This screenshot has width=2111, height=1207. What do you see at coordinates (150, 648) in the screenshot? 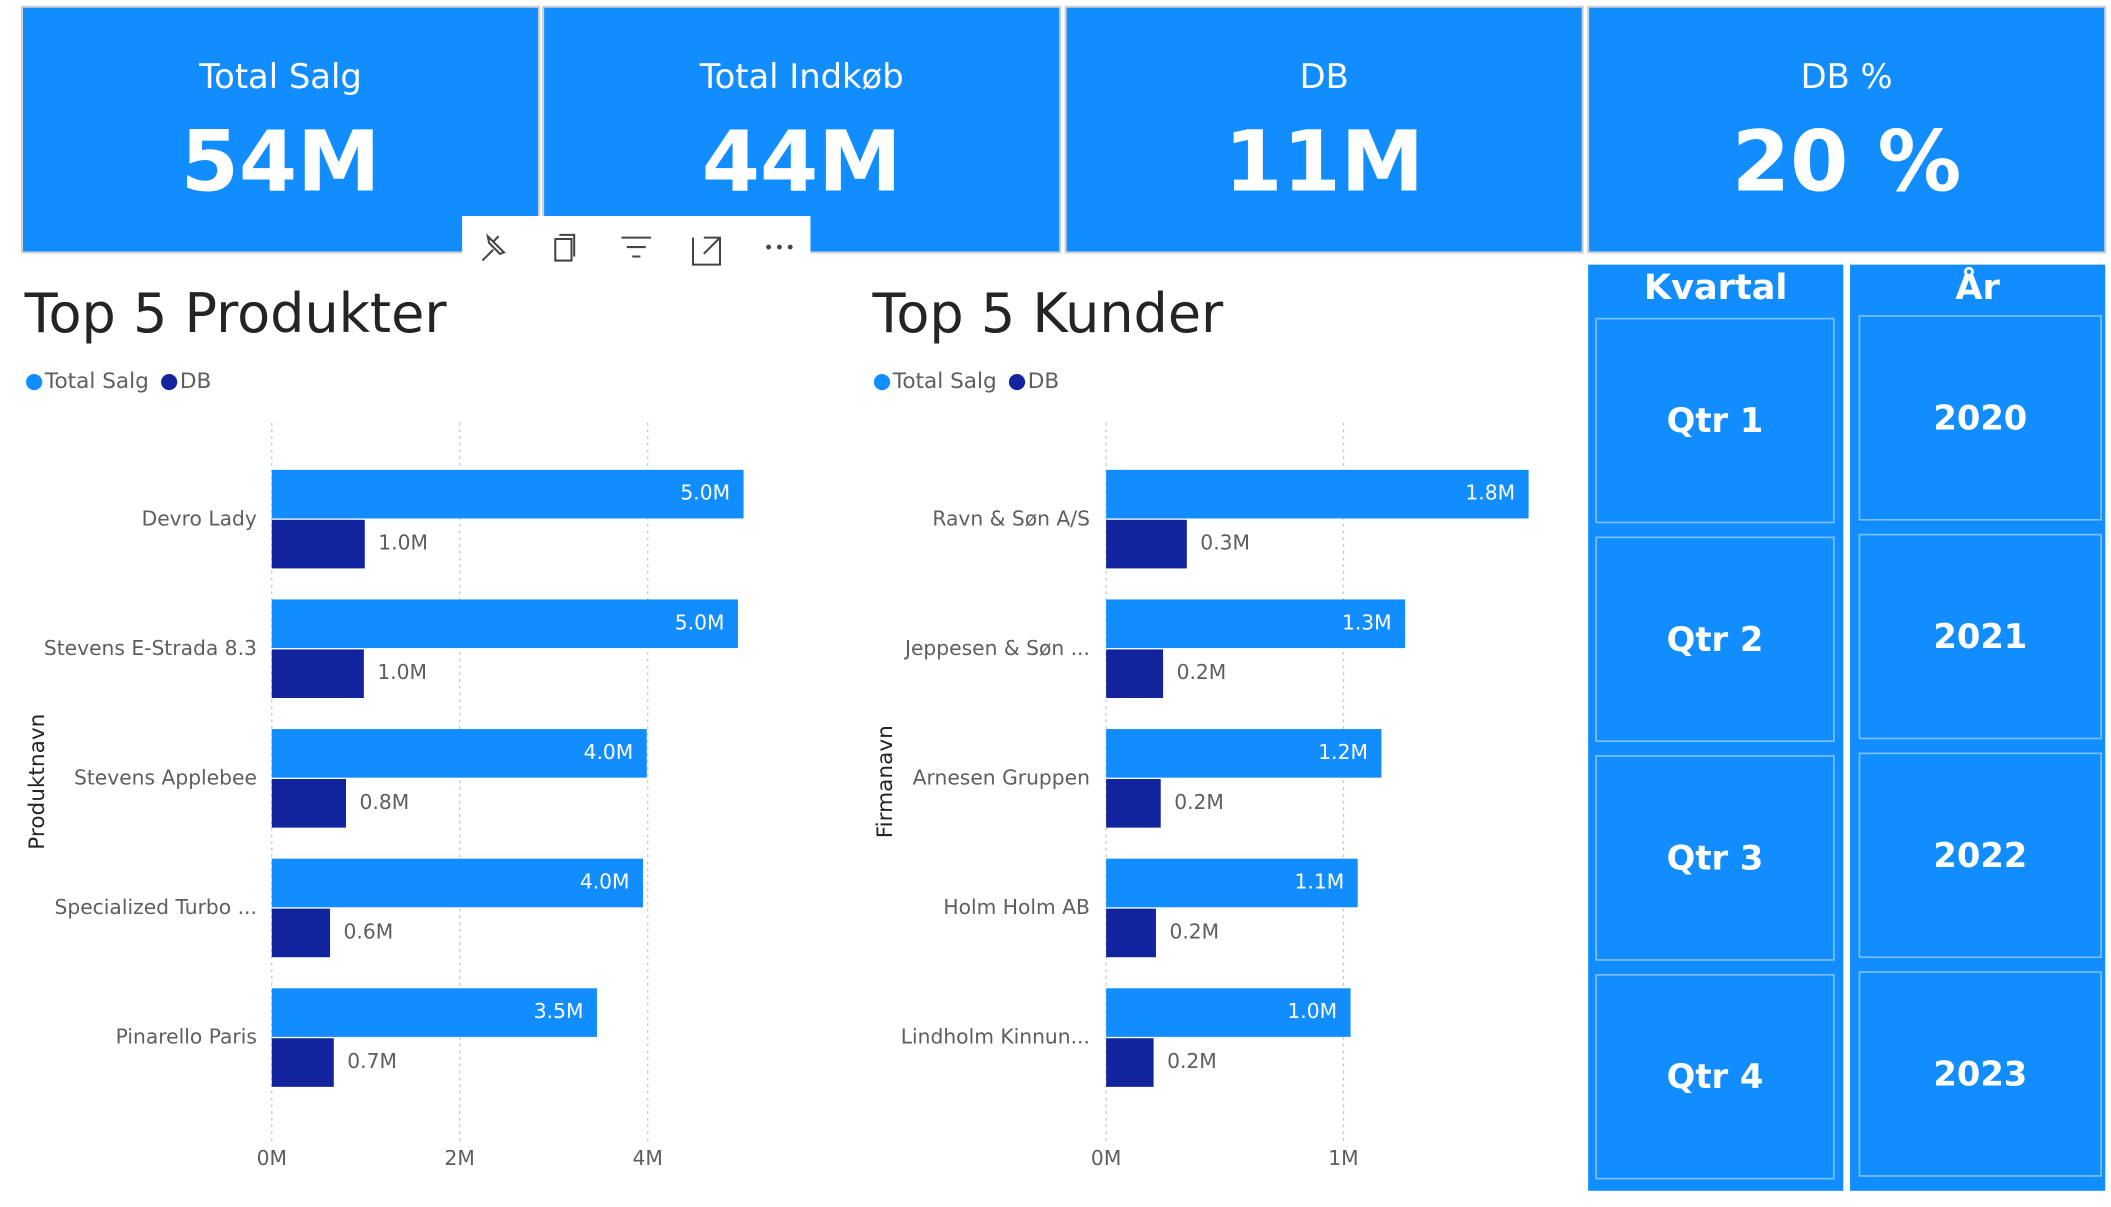
I see `y-tick-label: Stevens E-Strada 8.3` at bounding box center [150, 648].